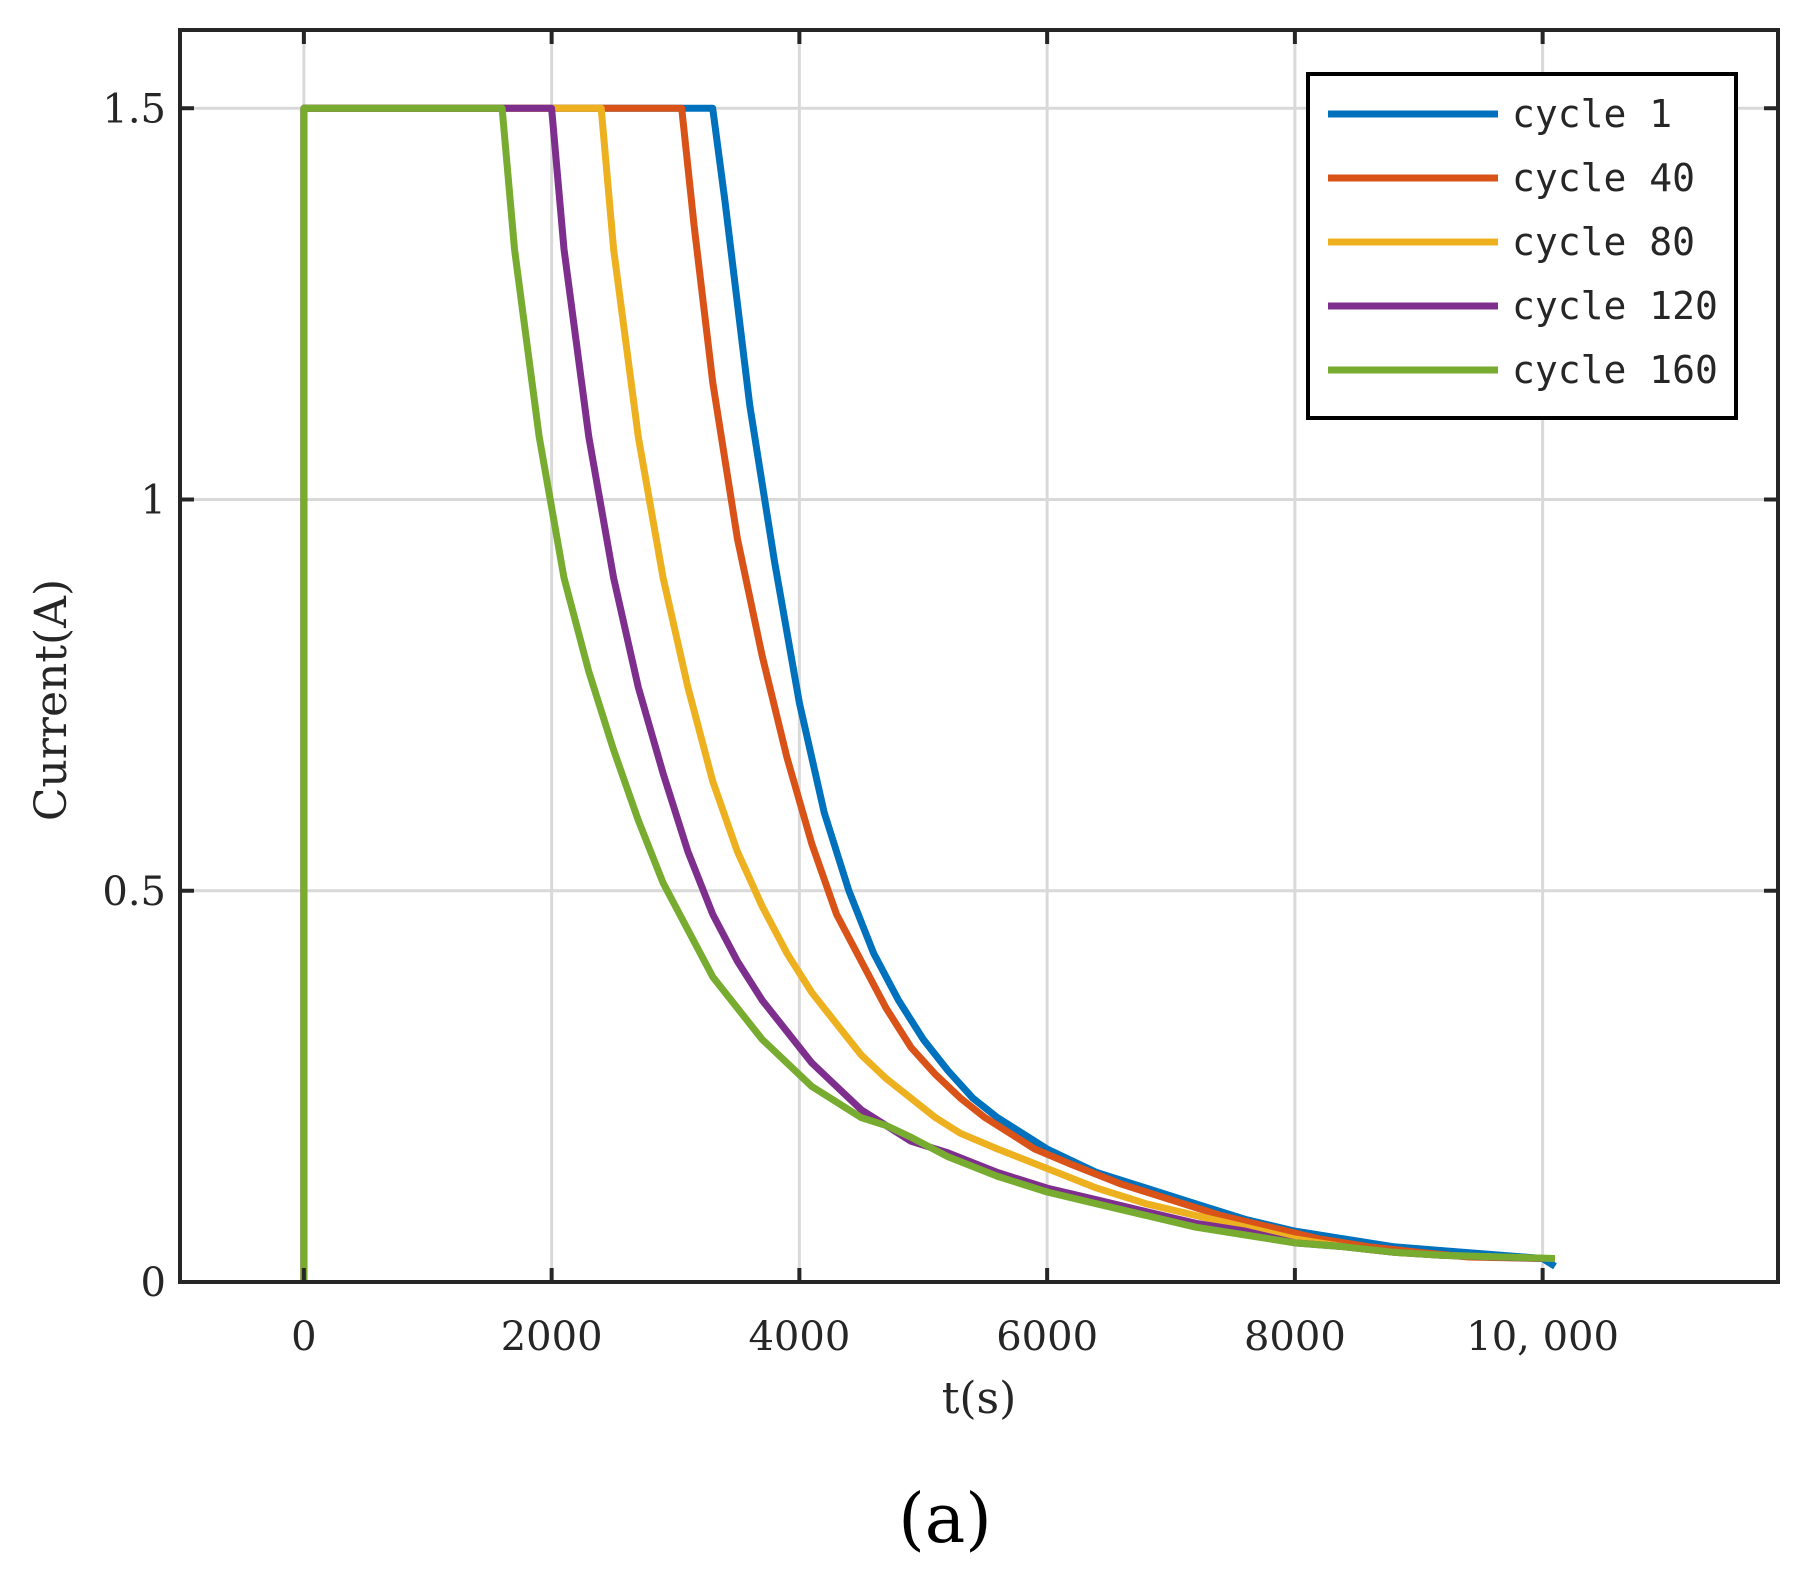  I want to click on x-tick-label: 4000, so click(799, 1337).